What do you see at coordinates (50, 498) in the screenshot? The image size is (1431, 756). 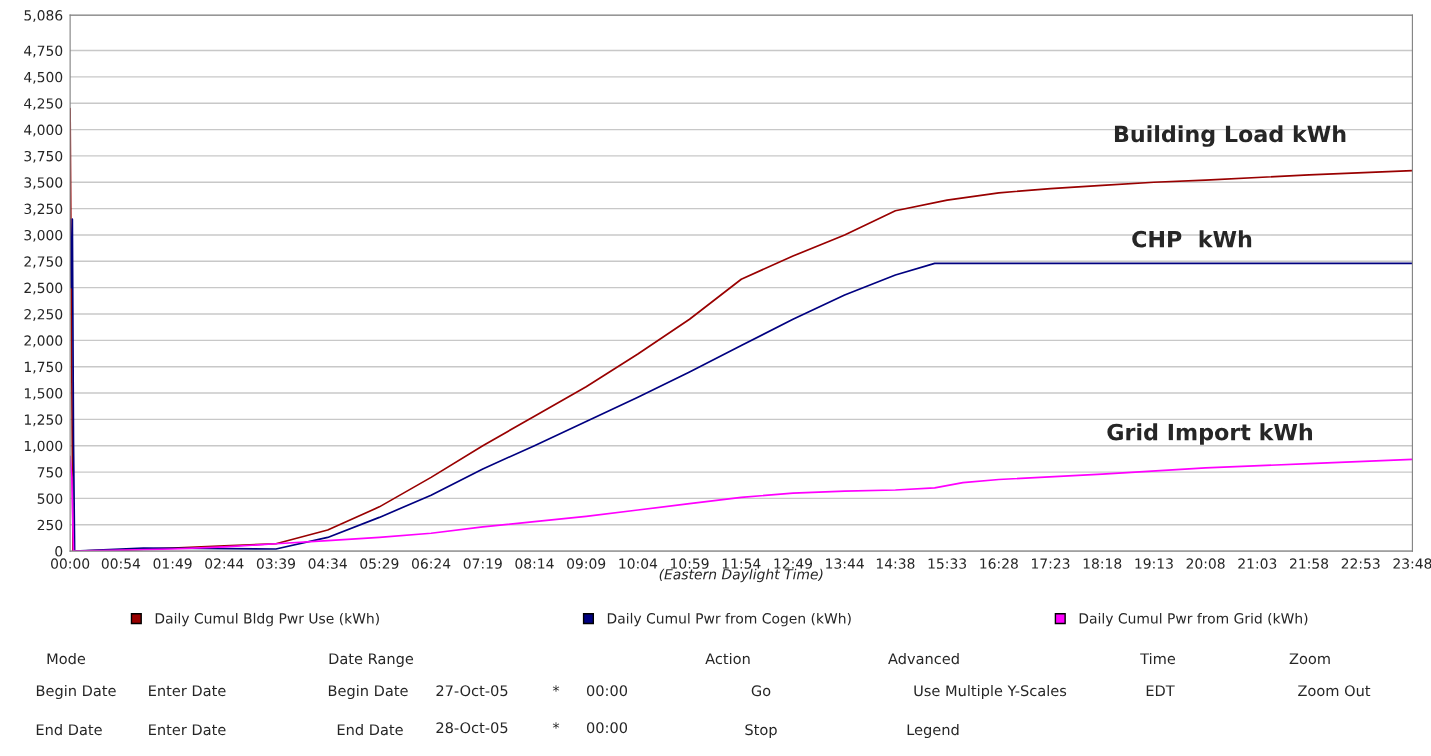 I see `y-tick-label: 500` at bounding box center [50, 498].